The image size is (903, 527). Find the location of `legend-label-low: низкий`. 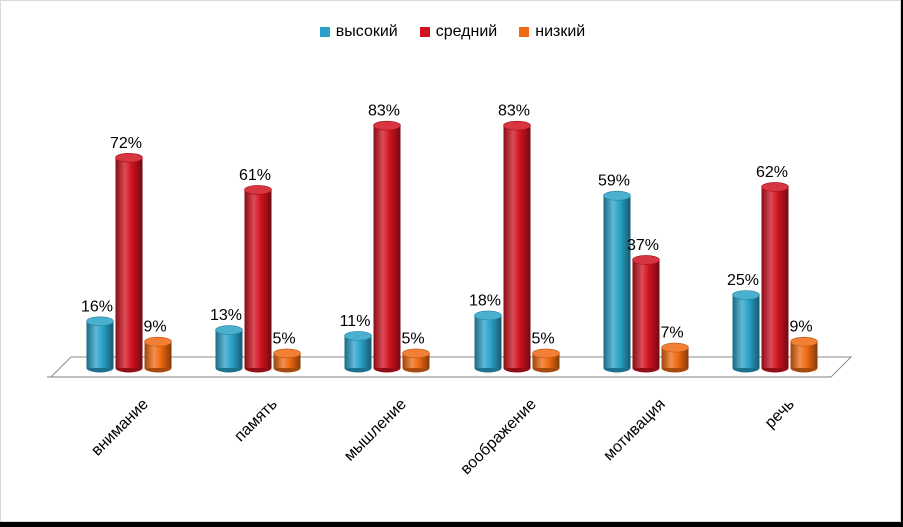

legend-label-low: низкий is located at coordinates (560, 31).